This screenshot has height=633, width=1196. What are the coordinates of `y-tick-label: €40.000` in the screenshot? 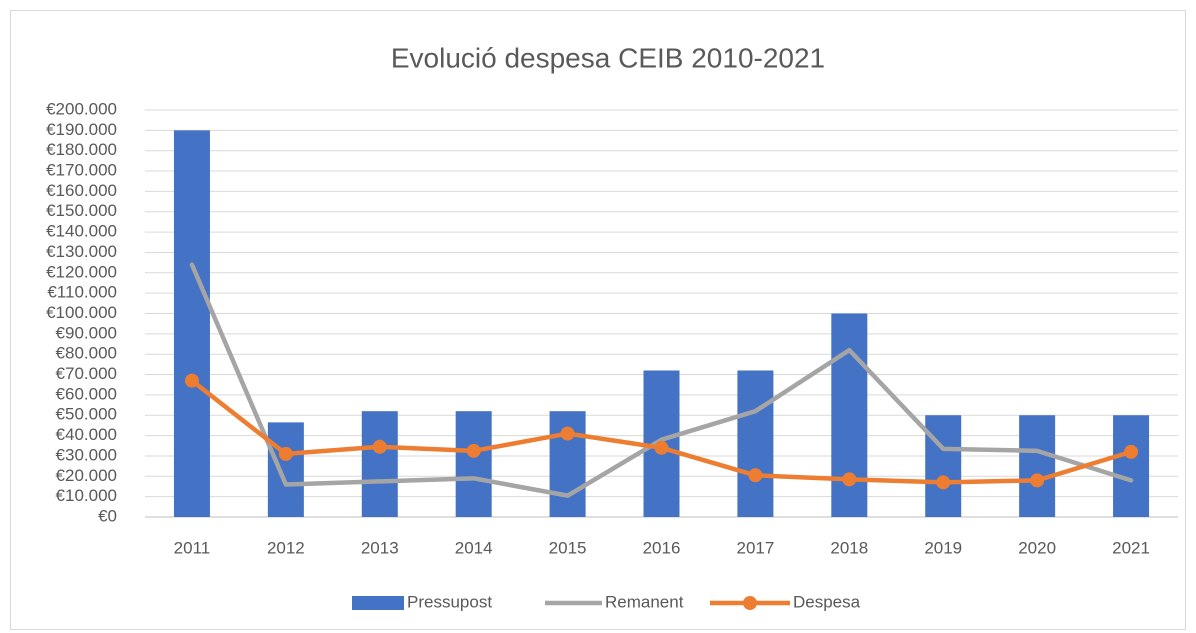 It's located at (86, 434).